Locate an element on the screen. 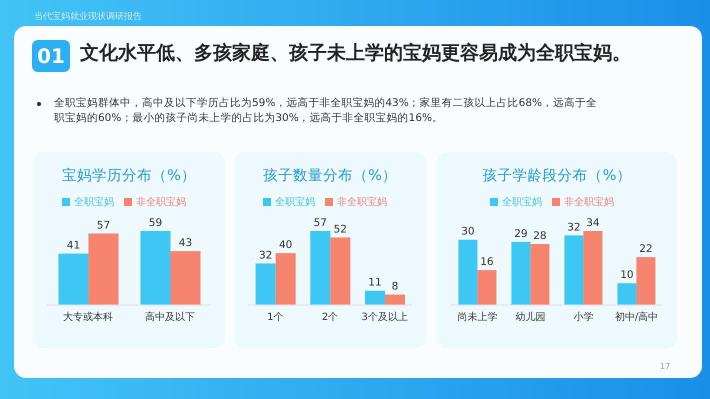 The image size is (710, 399). data-label: 43 is located at coordinates (185, 243).